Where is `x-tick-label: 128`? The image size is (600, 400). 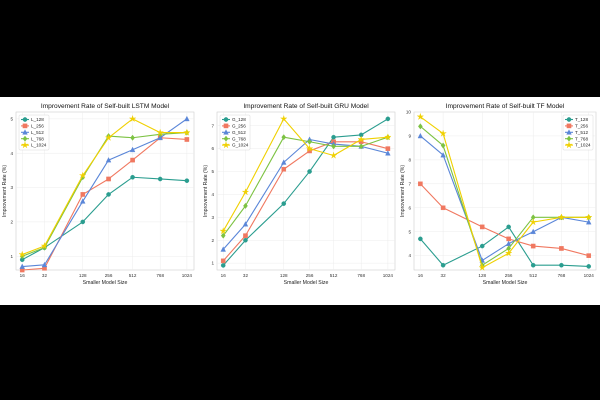
x-tick-label: 128 is located at coordinates (83, 275).